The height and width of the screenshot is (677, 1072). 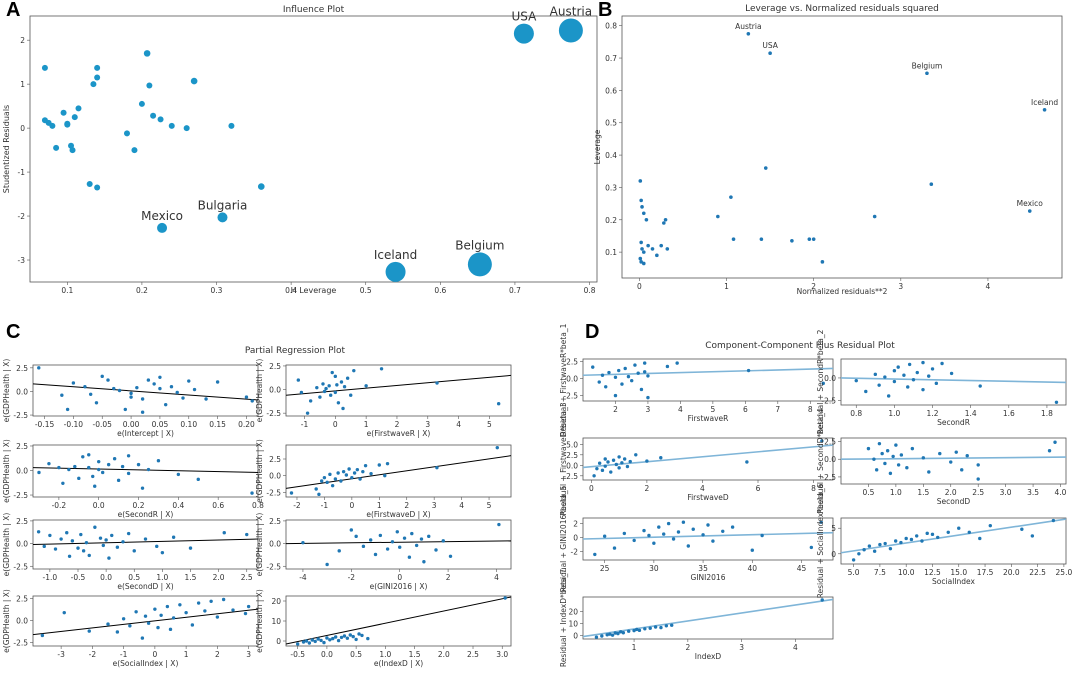 I want to click on panel-c-sub-xtick-label: 5, so click(x=489, y=424).